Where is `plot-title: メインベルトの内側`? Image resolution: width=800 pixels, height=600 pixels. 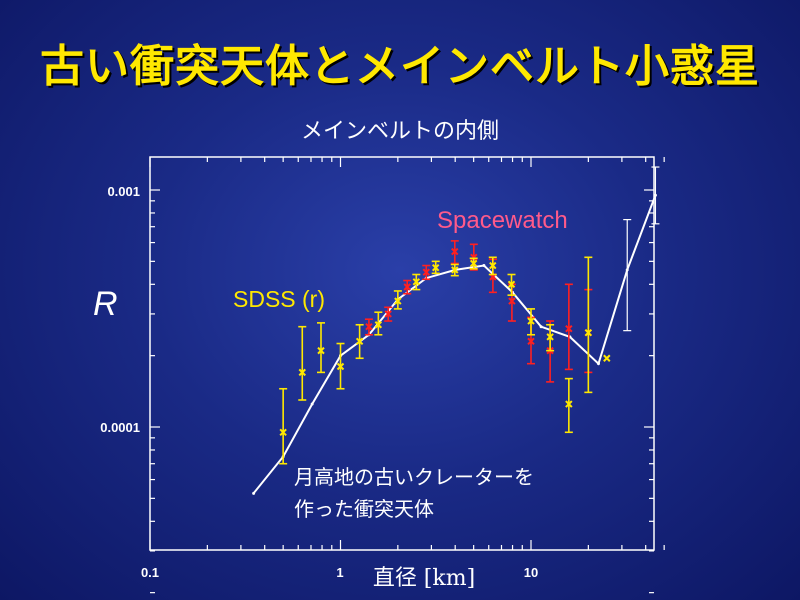 plot-title: メインベルトの内側 is located at coordinates (399, 131).